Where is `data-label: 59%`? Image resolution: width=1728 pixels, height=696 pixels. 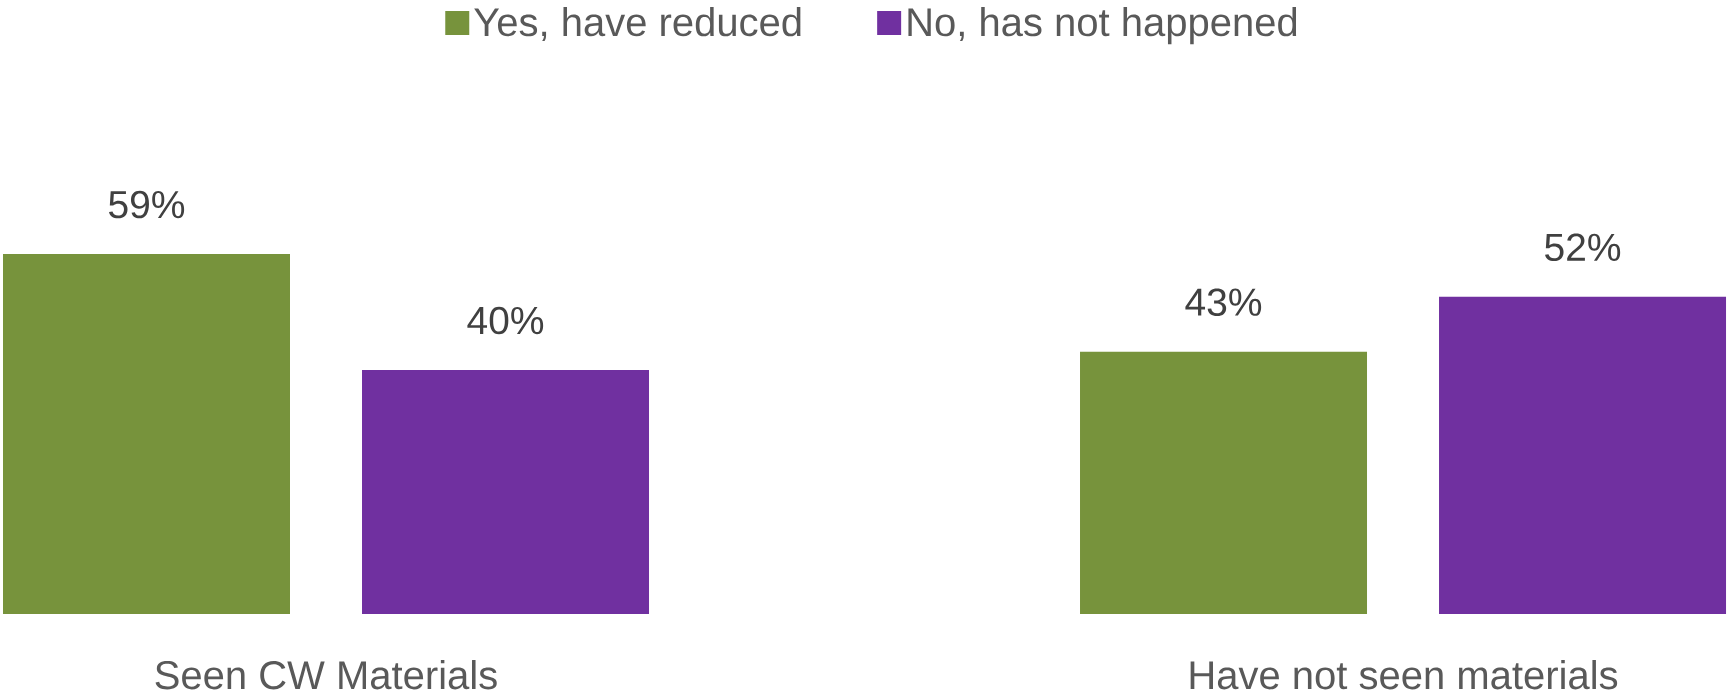 data-label: 59% is located at coordinates (147, 204).